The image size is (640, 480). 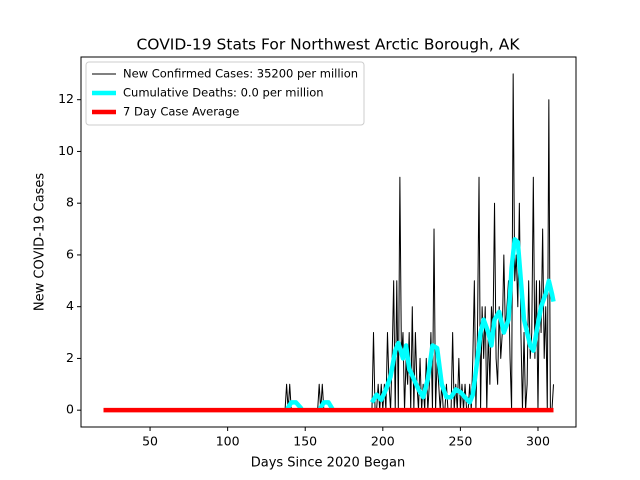 I want to click on y-axis-label: New COVID-19 Cases, so click(x=40, y=242).